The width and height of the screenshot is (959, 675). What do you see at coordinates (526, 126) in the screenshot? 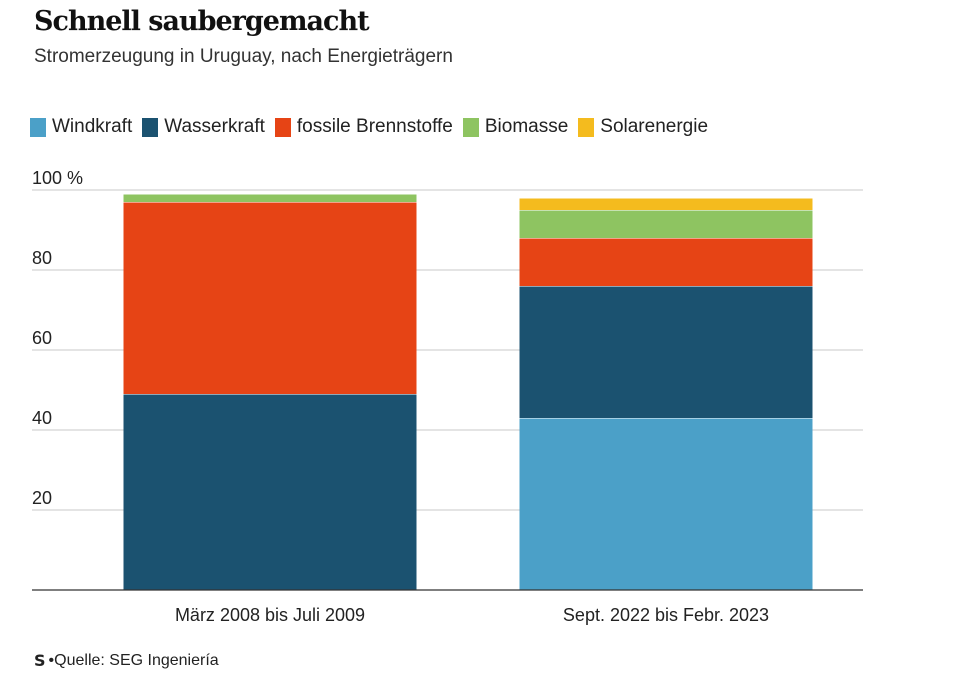
I see `legend-label: Biomasse` at bounding box center [526, 126].